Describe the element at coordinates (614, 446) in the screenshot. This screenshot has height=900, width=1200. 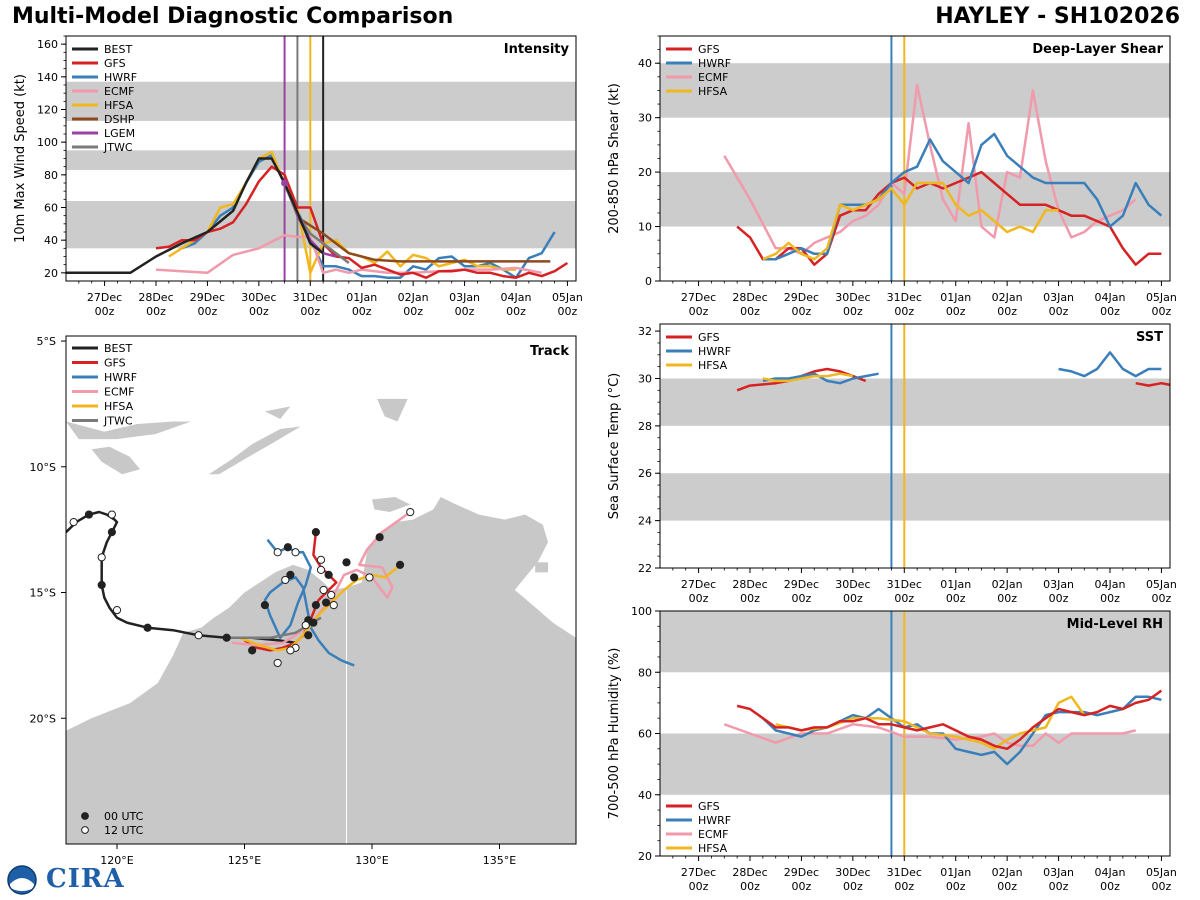
I see `y-axis-label: Sea Surface Temp (°C)` at that location.